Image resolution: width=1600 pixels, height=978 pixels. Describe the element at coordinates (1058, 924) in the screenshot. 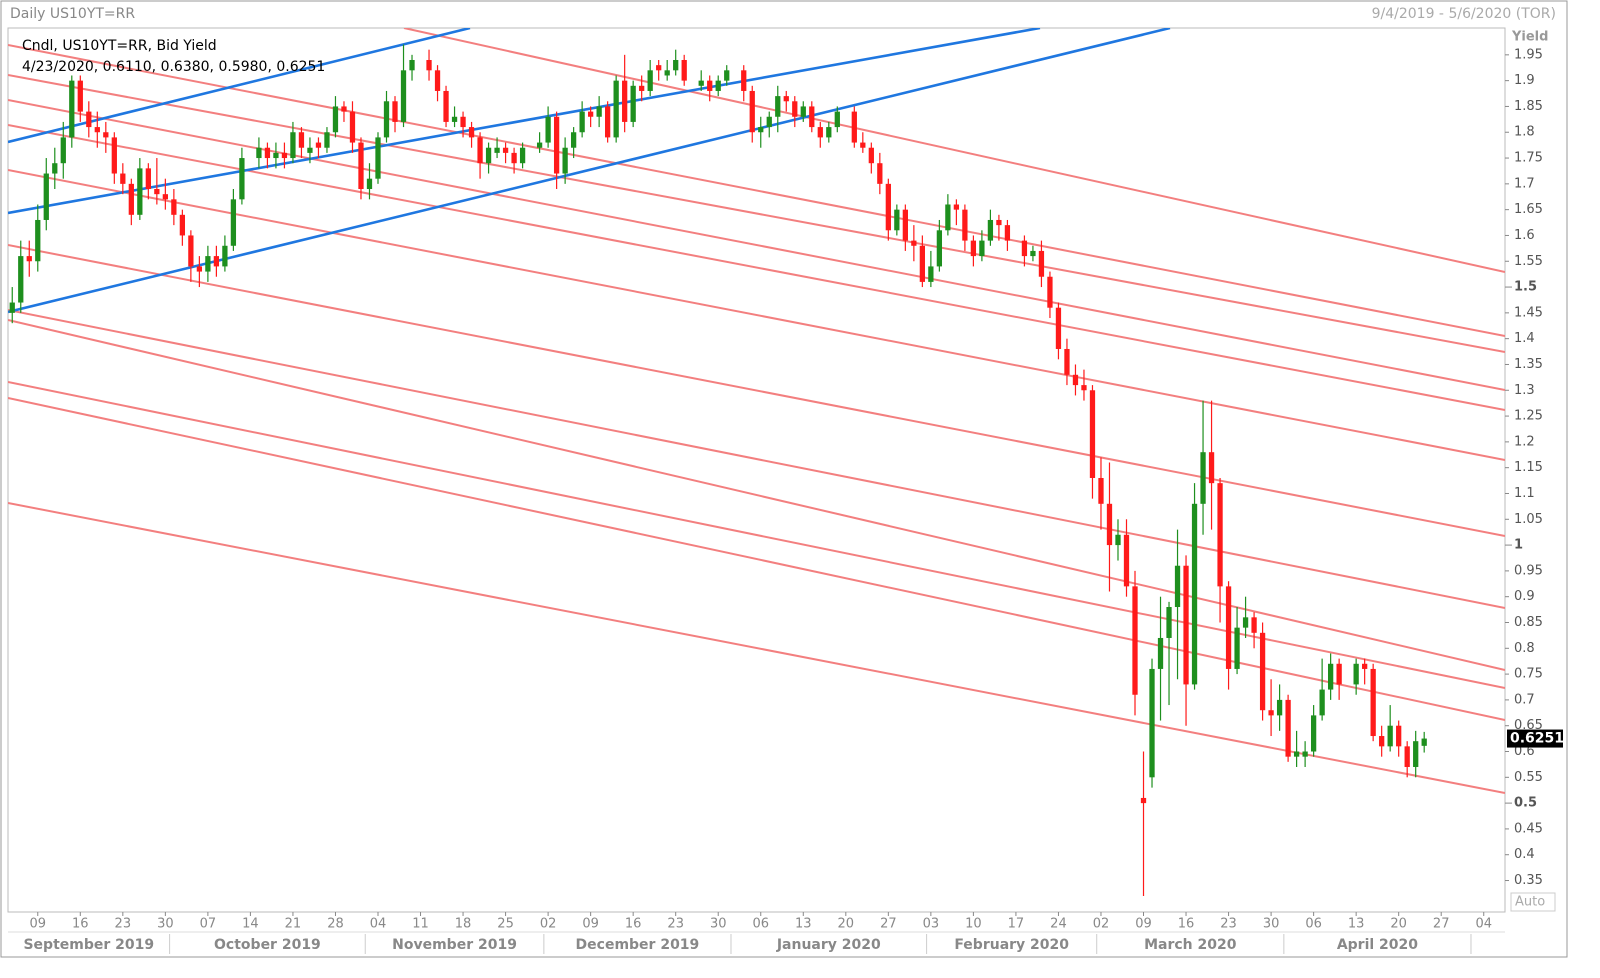

I see `x-tick-label: 24` at that location.